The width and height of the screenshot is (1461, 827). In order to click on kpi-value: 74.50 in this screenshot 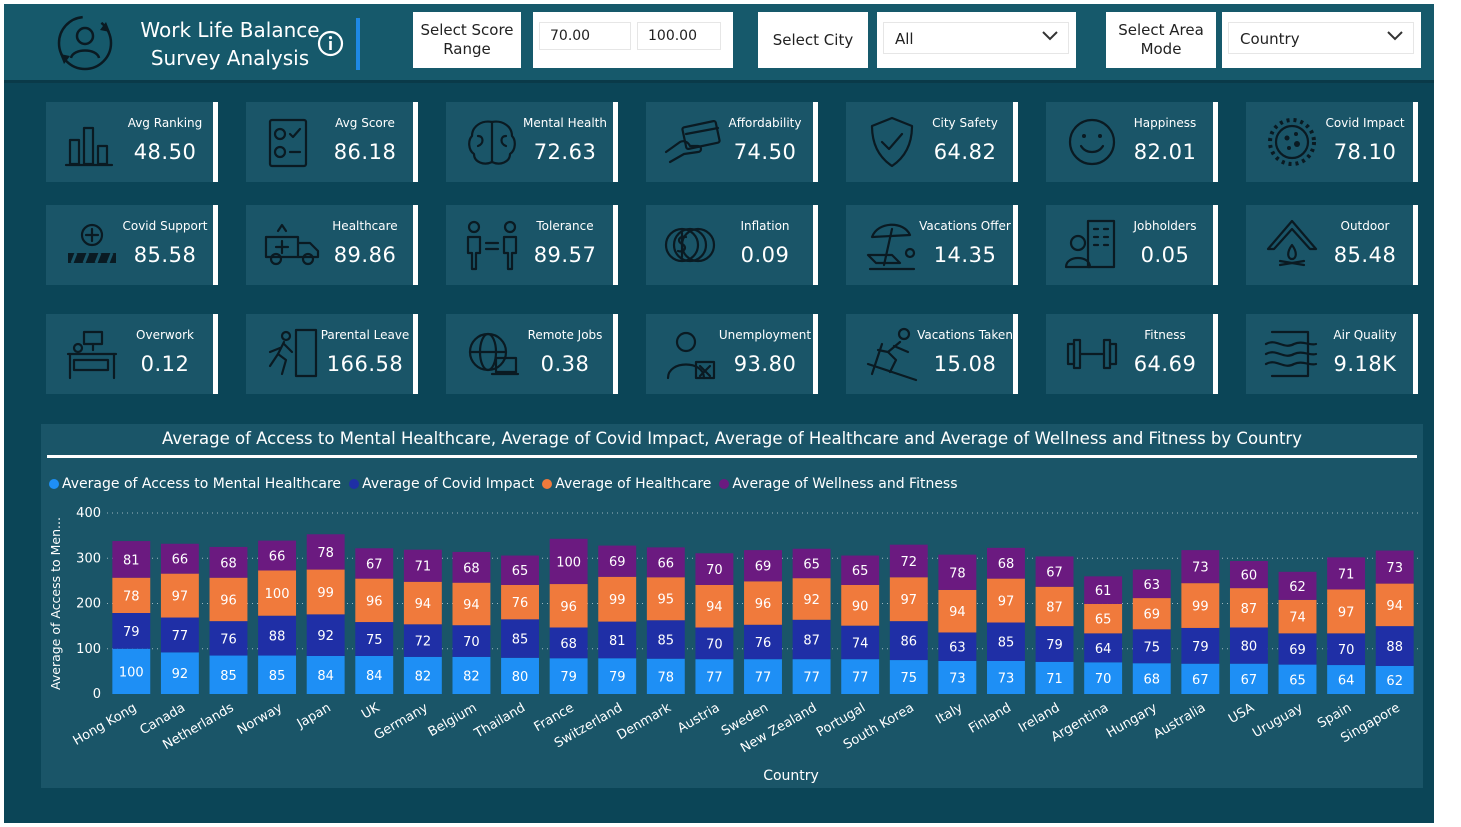, I will do `click(765, 152)`.